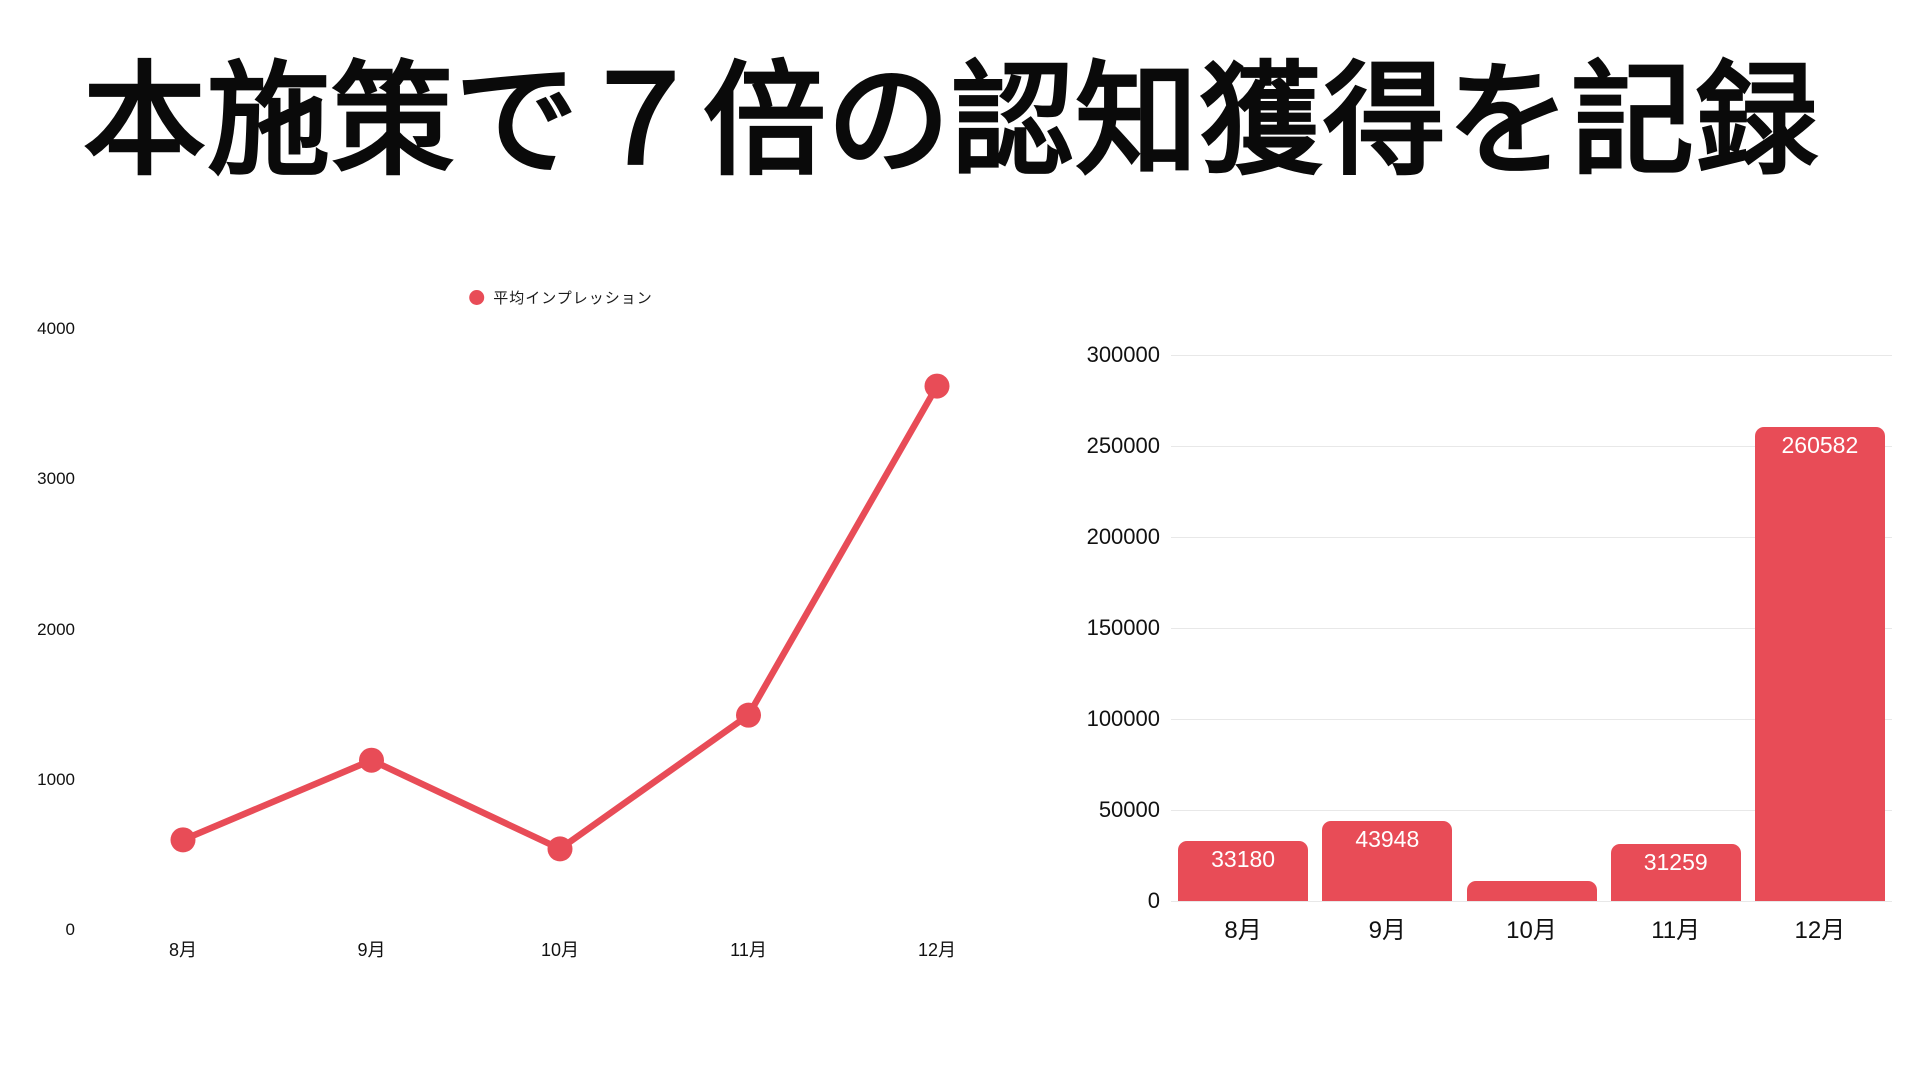  I want to click on bar: 31259, so click(1675, 872).